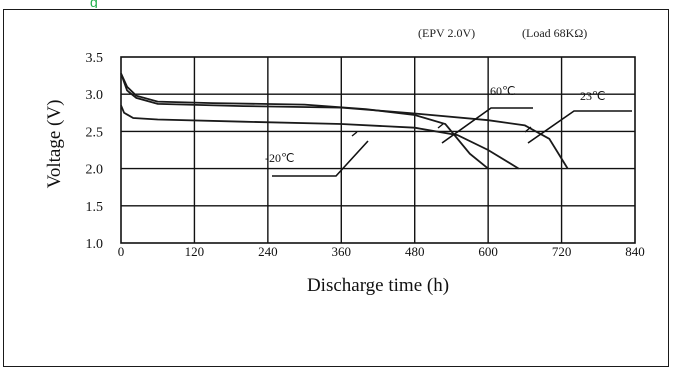 This screenshot has width=673, height=369. What do you see at coordinates (95, 132) in the screenshot?
I see `y-tick-label: 2.5` at bounding box center [95, 132].